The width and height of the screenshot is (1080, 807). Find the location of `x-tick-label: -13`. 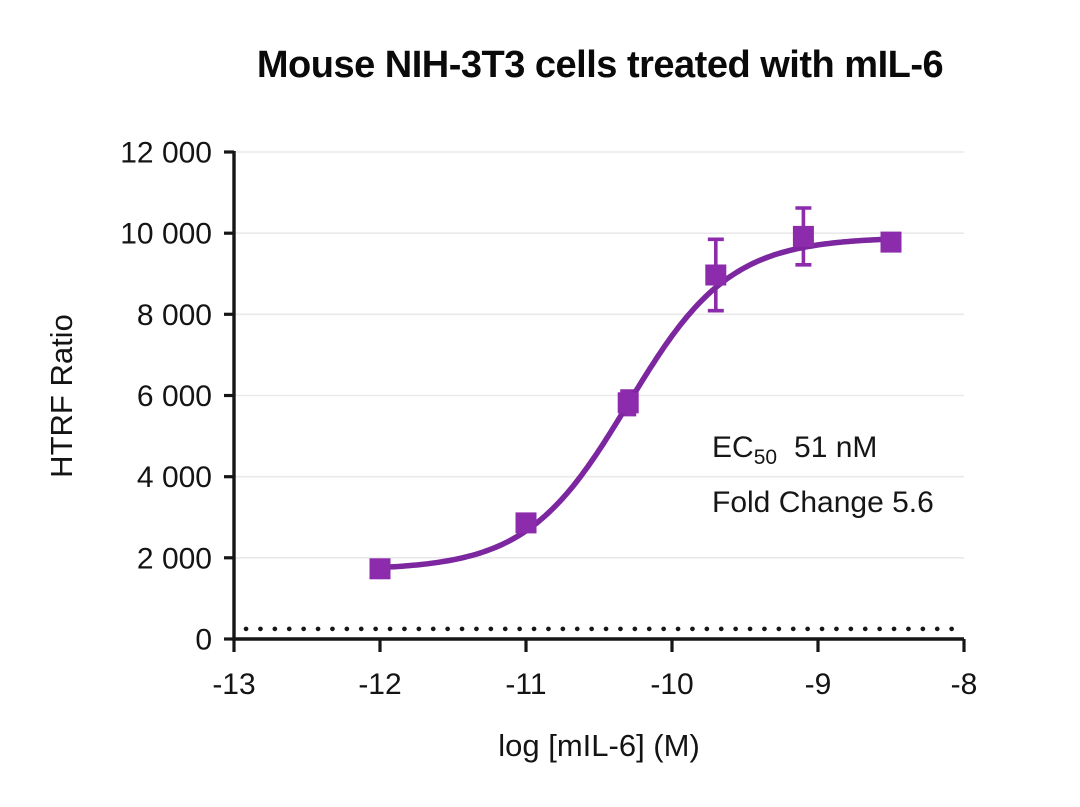

x-tick-label: -13 is located at coordinates (233, 684).